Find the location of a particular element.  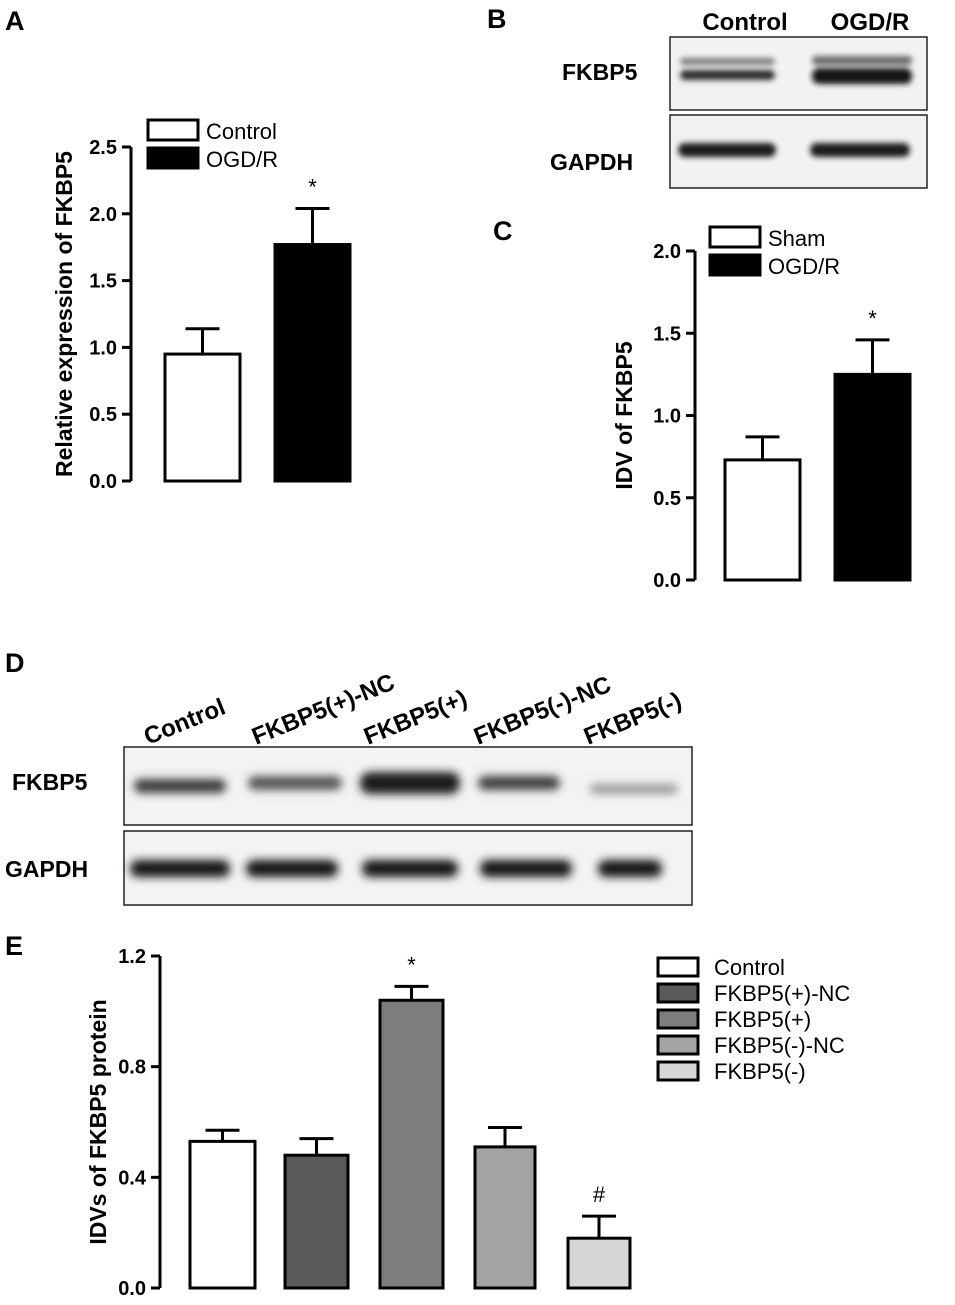

legend-label-c: OGD/R is located at coordinates (804, 266).